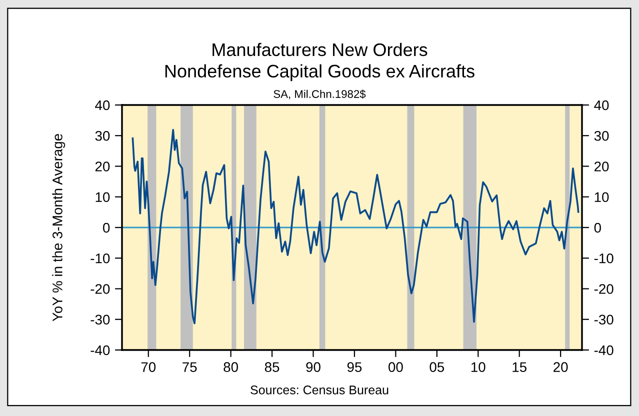  What do you see at coordinates (100, 258) in the screenshot?
I see `y-tick-label: -10` at bounding box center [100, 258].